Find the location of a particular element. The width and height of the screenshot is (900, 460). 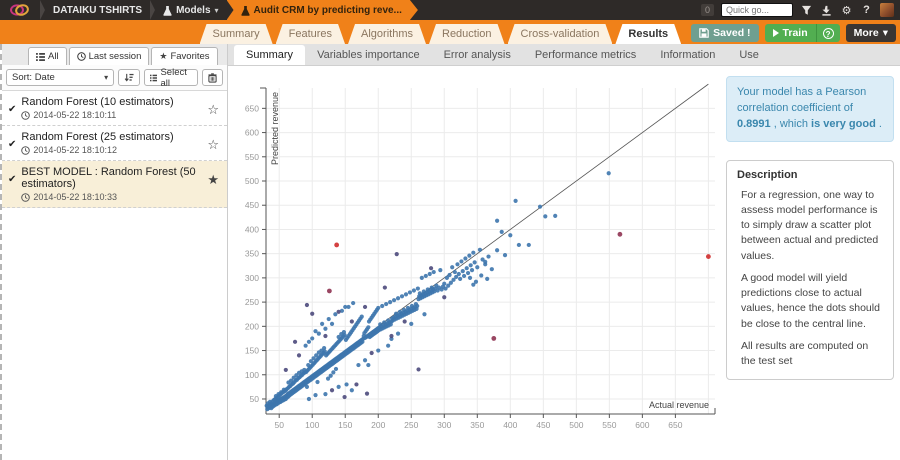

subtab-performance-metrics: Performance metrics is located at coordinates (585, 55).